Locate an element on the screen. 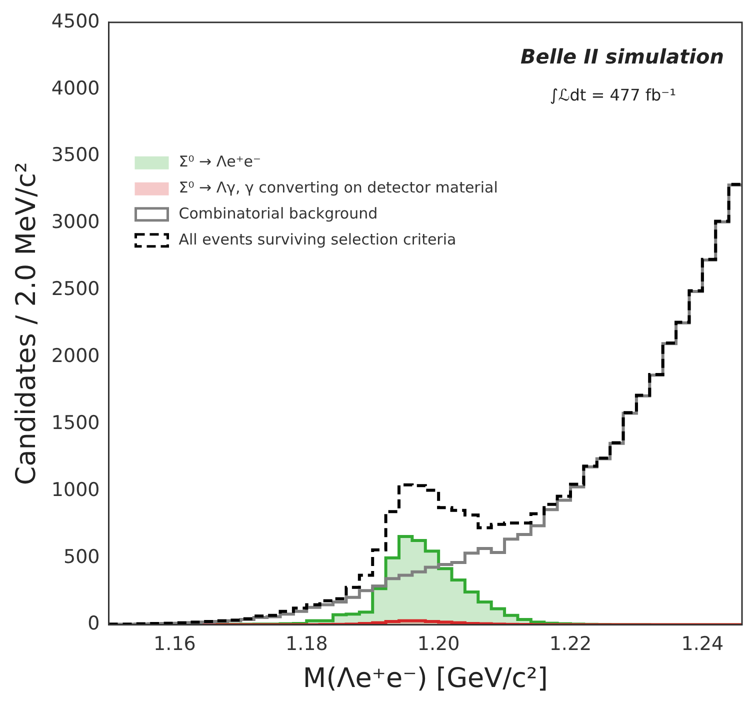 The image size is (752, 705). legend-label: Σ⁰ → Λγ, γ converting on detector material is located at coordinates (338, 187).